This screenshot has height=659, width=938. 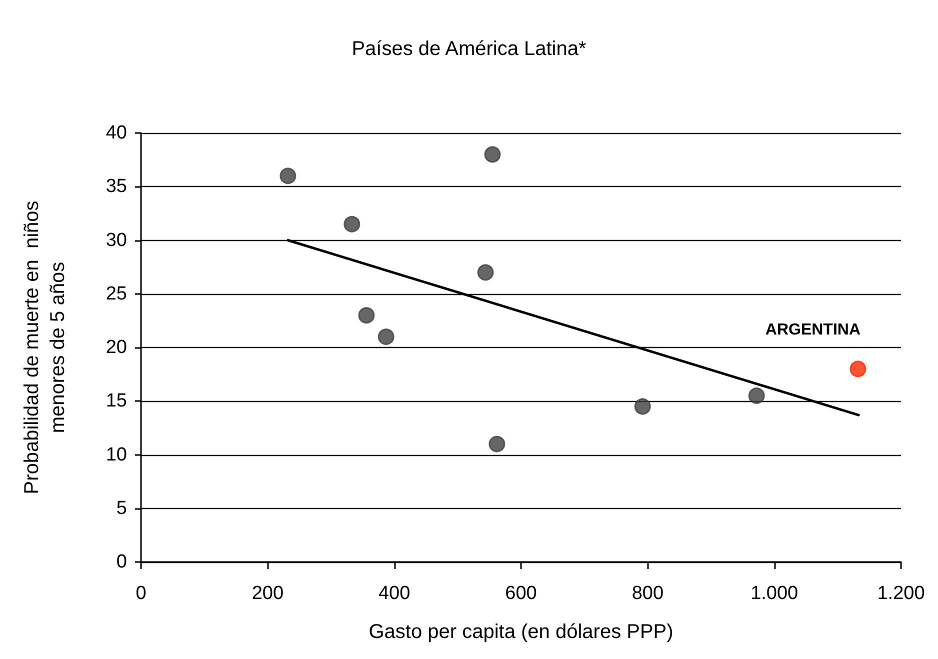 What do you see at coordinates (116, 133) in the screenshot?
I see `y-tick-label: 40` at bounding box center [116, 133].